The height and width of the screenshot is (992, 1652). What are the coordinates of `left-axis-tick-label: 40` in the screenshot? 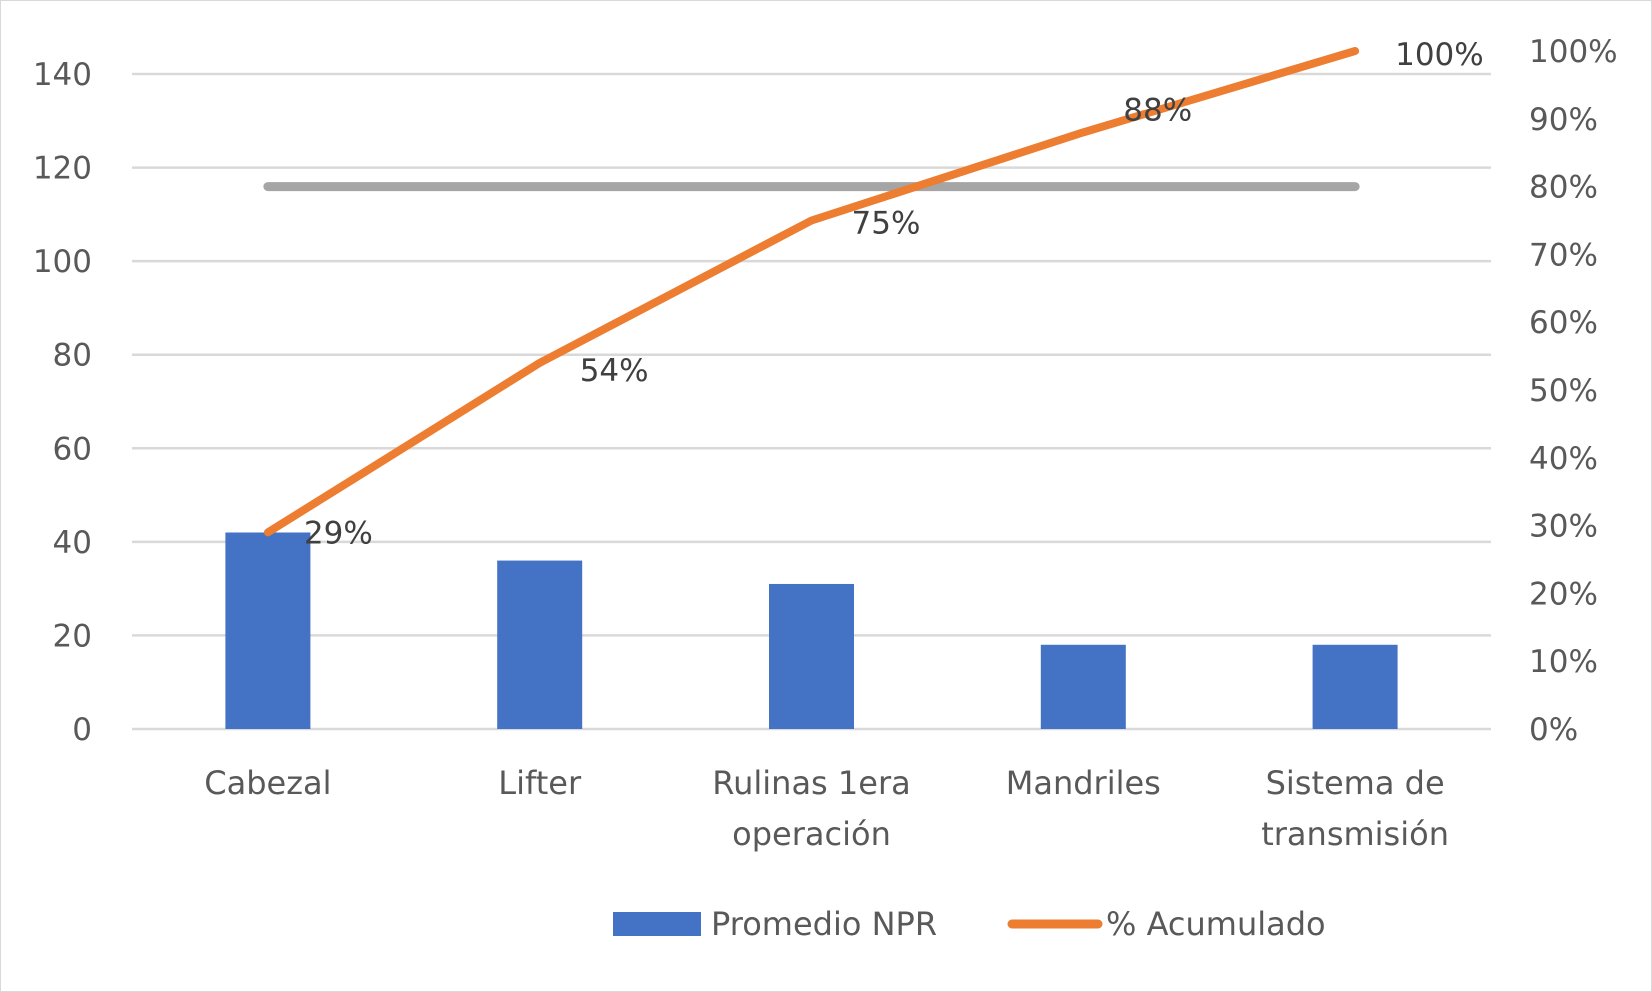 It's located at (72, 543).